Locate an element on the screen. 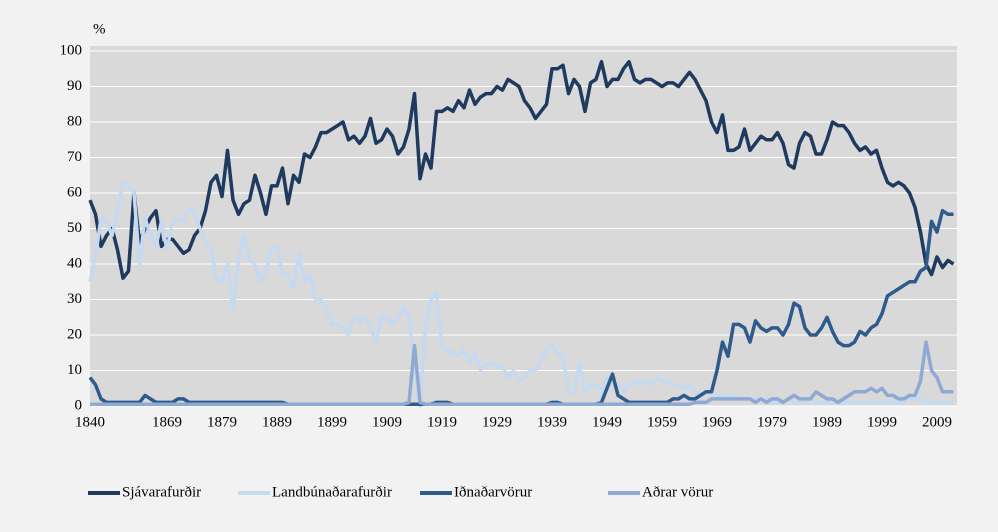 Image resolution: width=998 pixels, height=532 pixels. x-tick-label: 2009 is located at coordinates (937, 422).